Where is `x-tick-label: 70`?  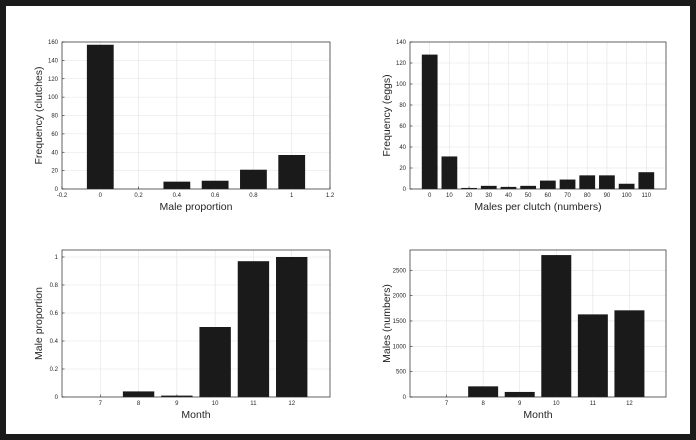
x-tick-label: 70 is located at coordinates (567, 196).